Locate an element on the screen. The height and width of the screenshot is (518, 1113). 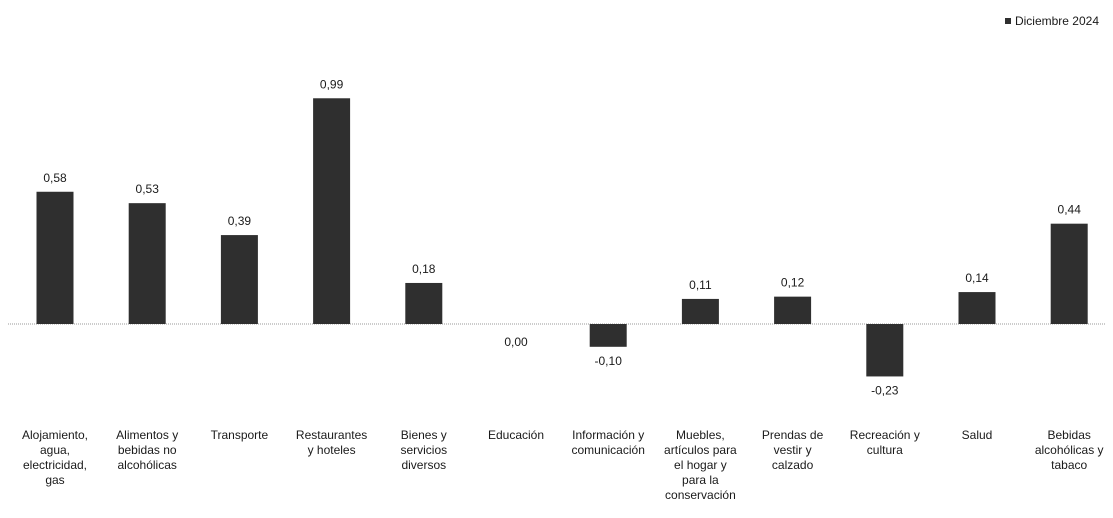
data-label: -0,10 is located at coordinates (609, 361).